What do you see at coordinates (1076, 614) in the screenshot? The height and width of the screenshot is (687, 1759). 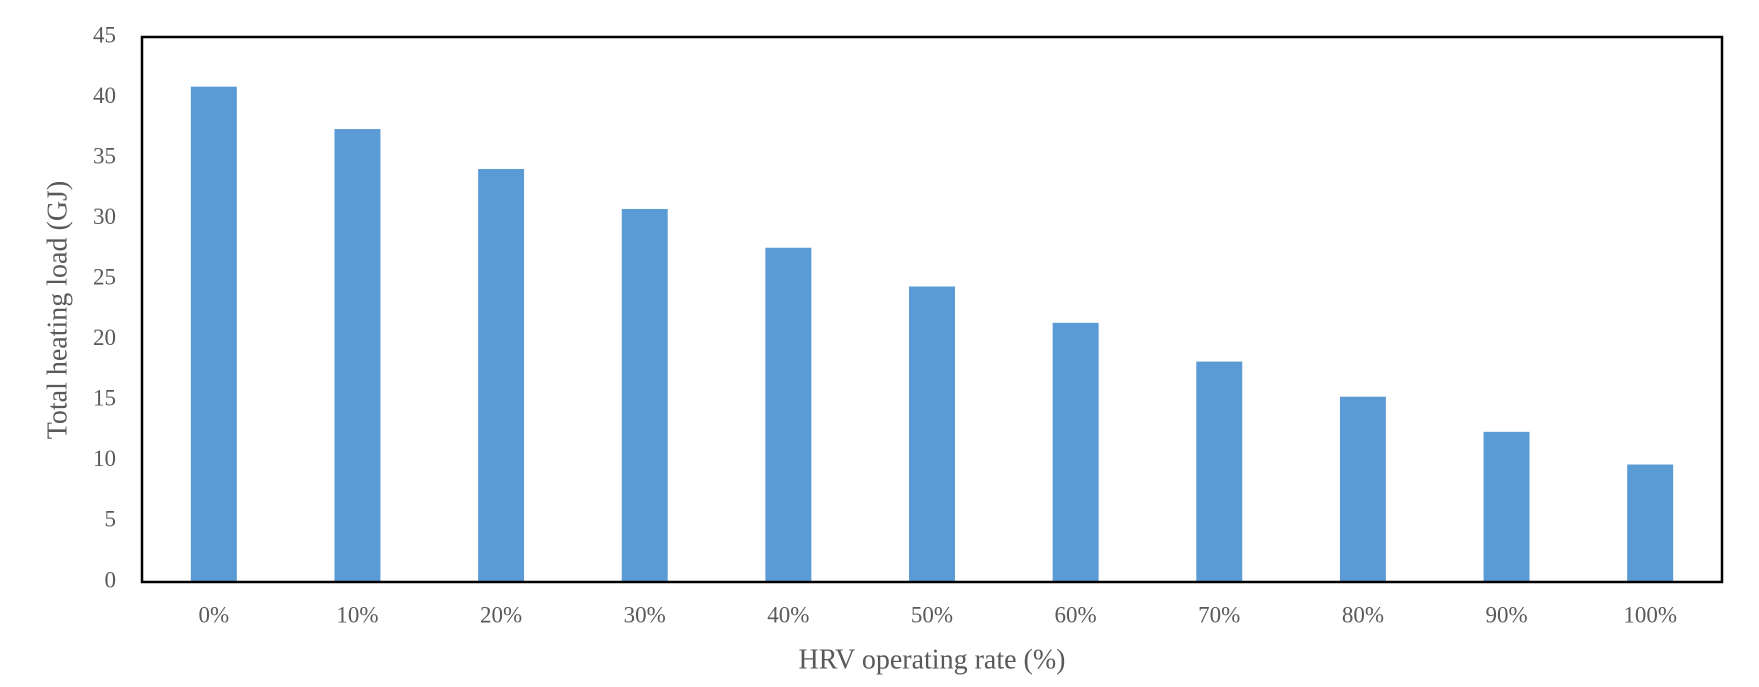 I see `x-tick-label: 60%` at bounding box center [1076, 614].